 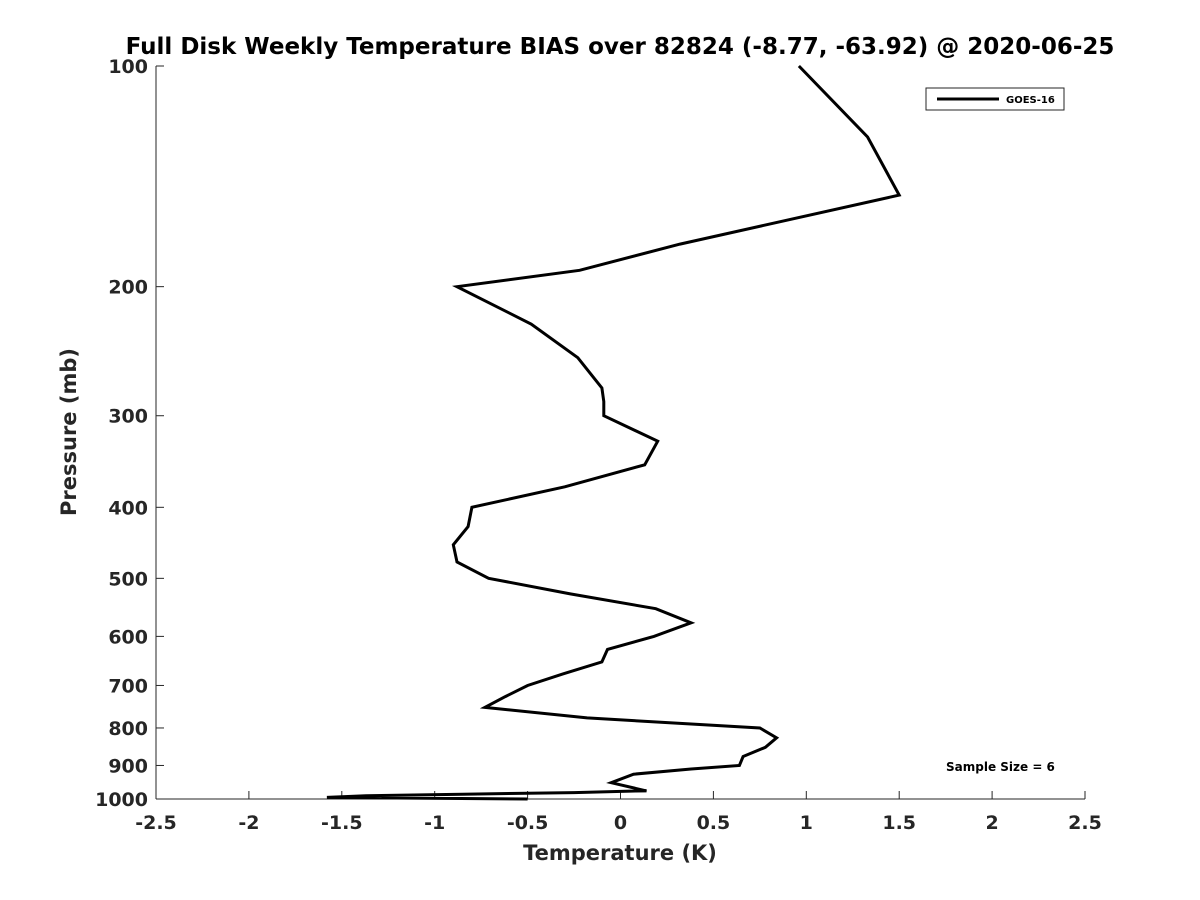 I want to click on x-tick-label: -0.5, so click(x=528, y=823).